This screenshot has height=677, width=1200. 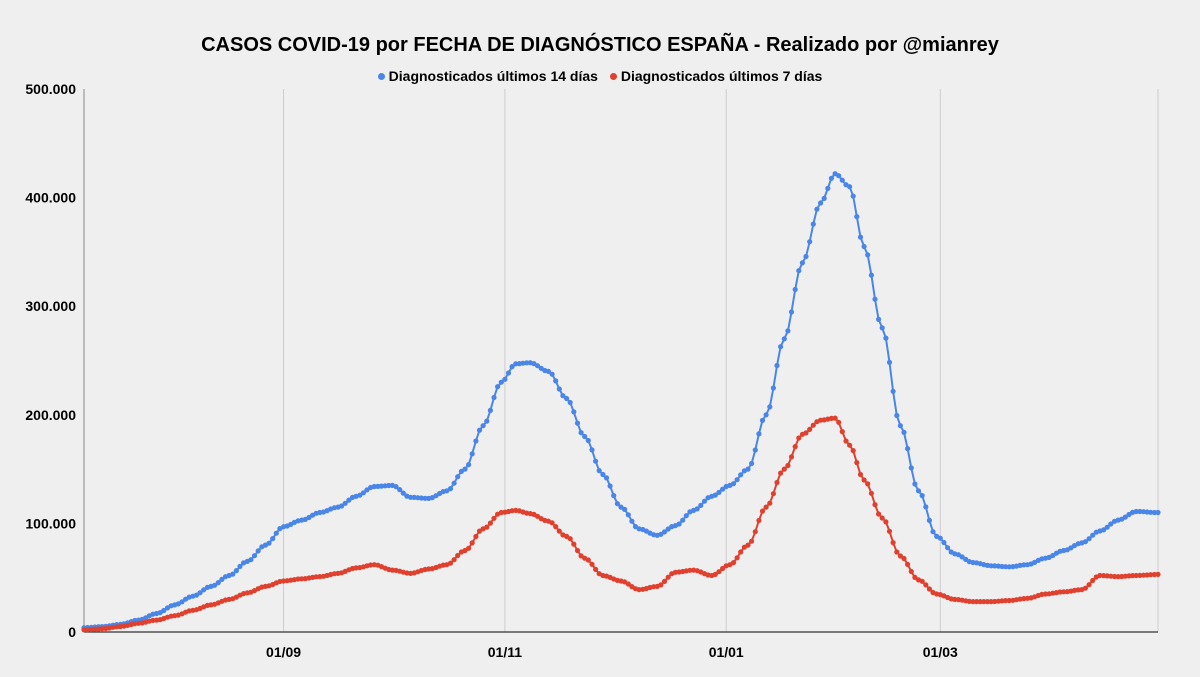 What do you see at coordinates (50, 523) in the screenshot?
I see `y-tick-label: 100.000` at bounding box center [50, 523].